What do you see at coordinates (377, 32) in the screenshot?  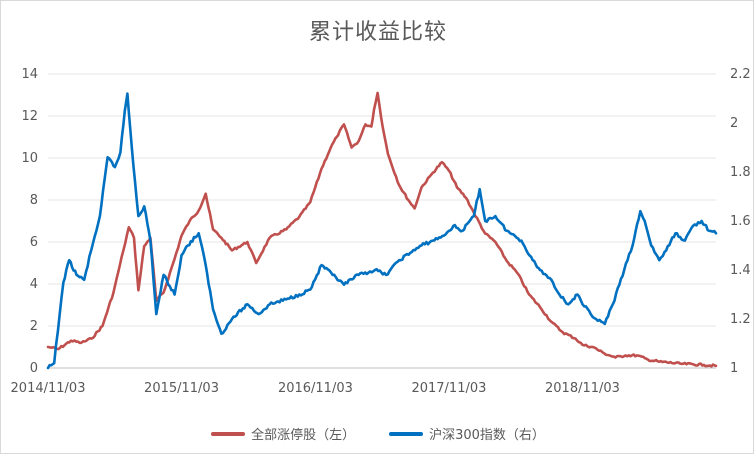 I see `chart-title: 累计收益比较` at bounding box center [377, 32].